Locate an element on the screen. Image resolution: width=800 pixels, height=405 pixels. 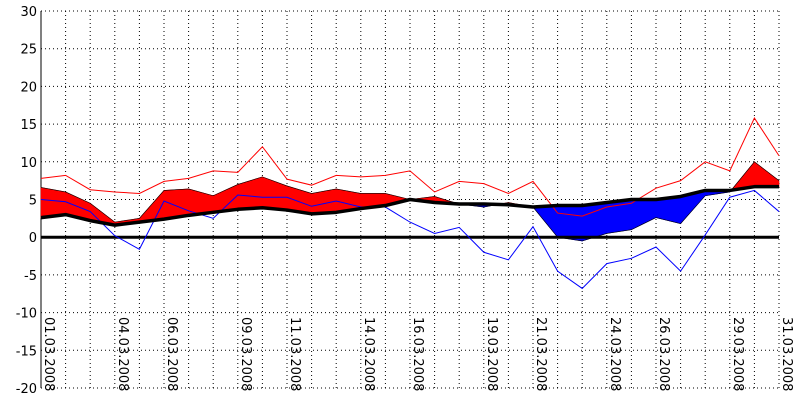
x-tick-label: 09.03.2008 is located at coordinates (245, 354).